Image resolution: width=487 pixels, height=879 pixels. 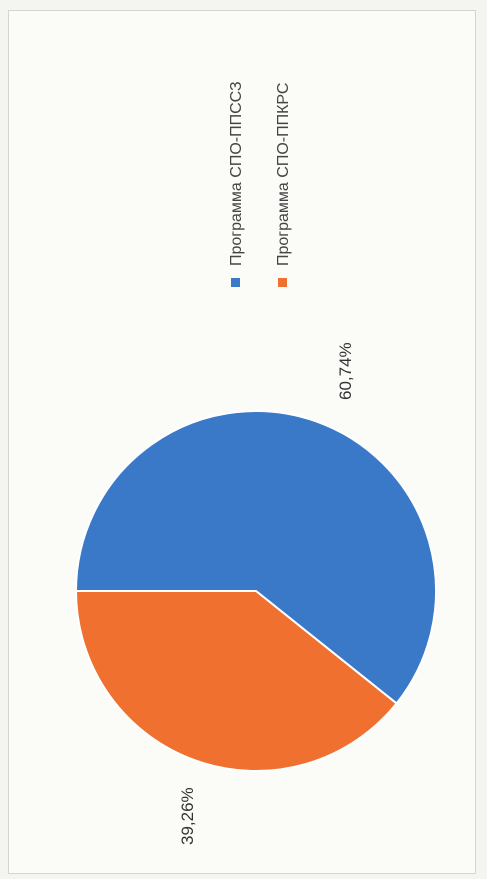 I want to click on legend-label-ppkrs: Программа СПО-ППКРС, so click(x=283, y=174).